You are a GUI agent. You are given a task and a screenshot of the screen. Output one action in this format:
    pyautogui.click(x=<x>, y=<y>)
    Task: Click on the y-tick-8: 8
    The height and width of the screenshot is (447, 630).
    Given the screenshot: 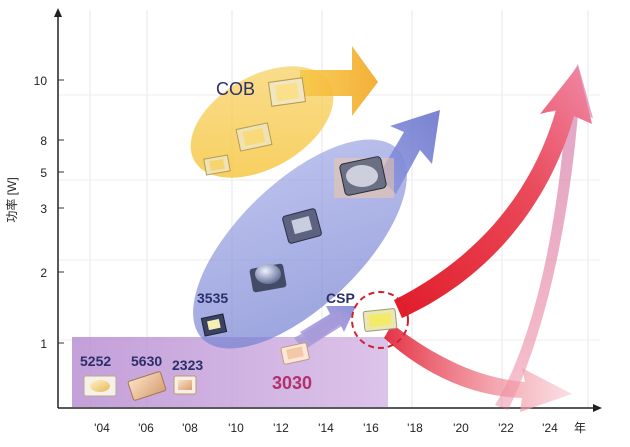 What is the action you would take?
    pyautogui.click(x=43, y=141)
    